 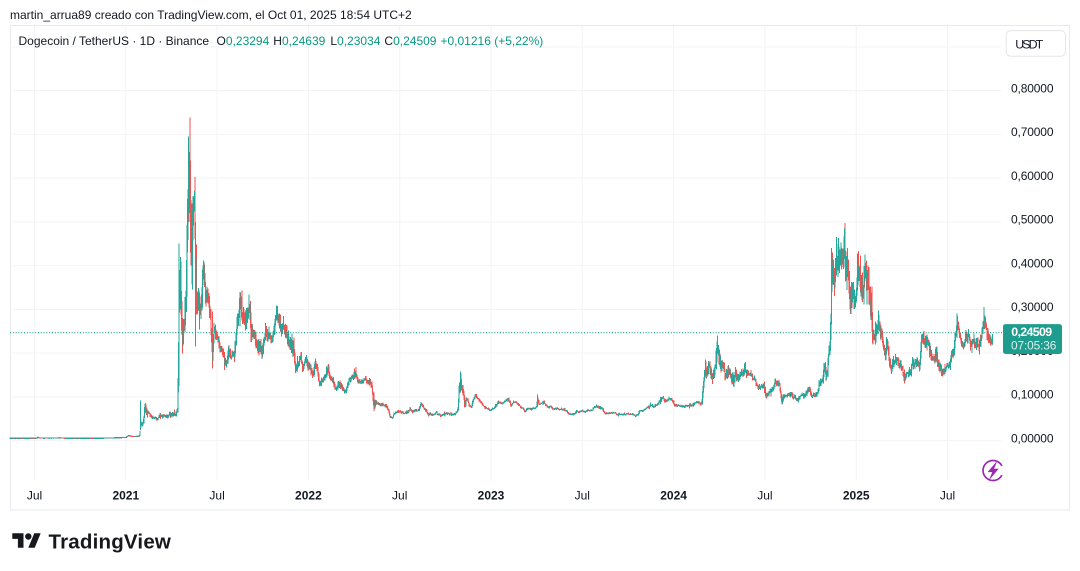 I want to click on svg-text: USDT, so click(x=1029, y=44).